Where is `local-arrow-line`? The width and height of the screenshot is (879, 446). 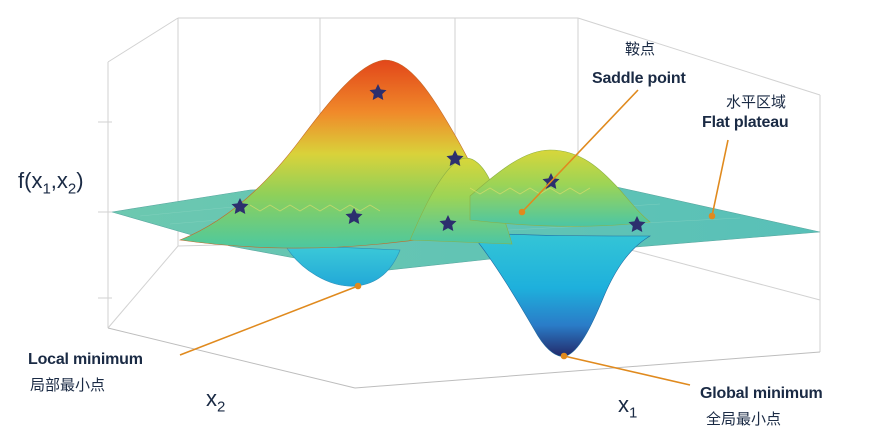 local-arrow-line is located at coordinates (269, 320).